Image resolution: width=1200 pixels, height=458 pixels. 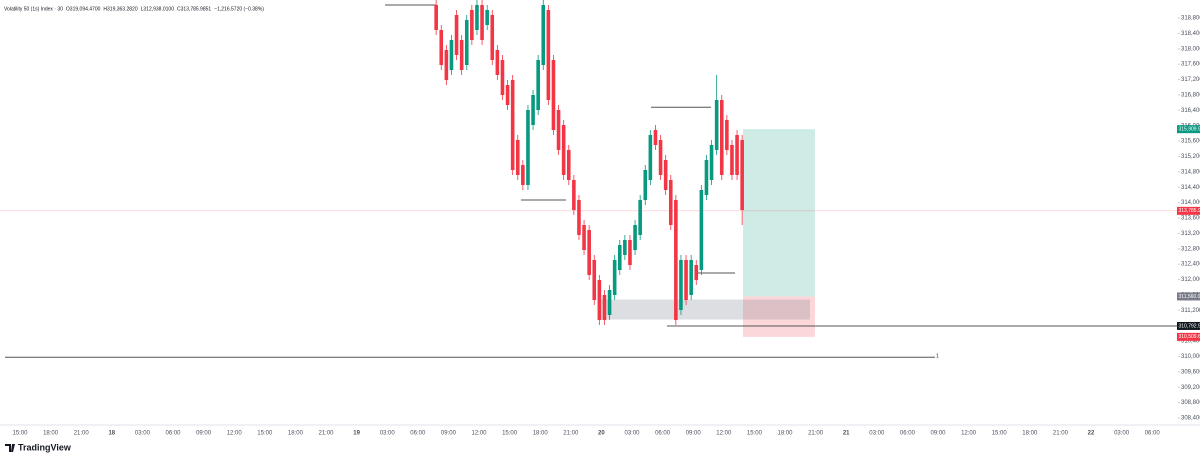 What do you see at coordinates (120, 9) in the screenshot?
I see `legend-item: H319,363.2820` at bounding box center [120, 9].